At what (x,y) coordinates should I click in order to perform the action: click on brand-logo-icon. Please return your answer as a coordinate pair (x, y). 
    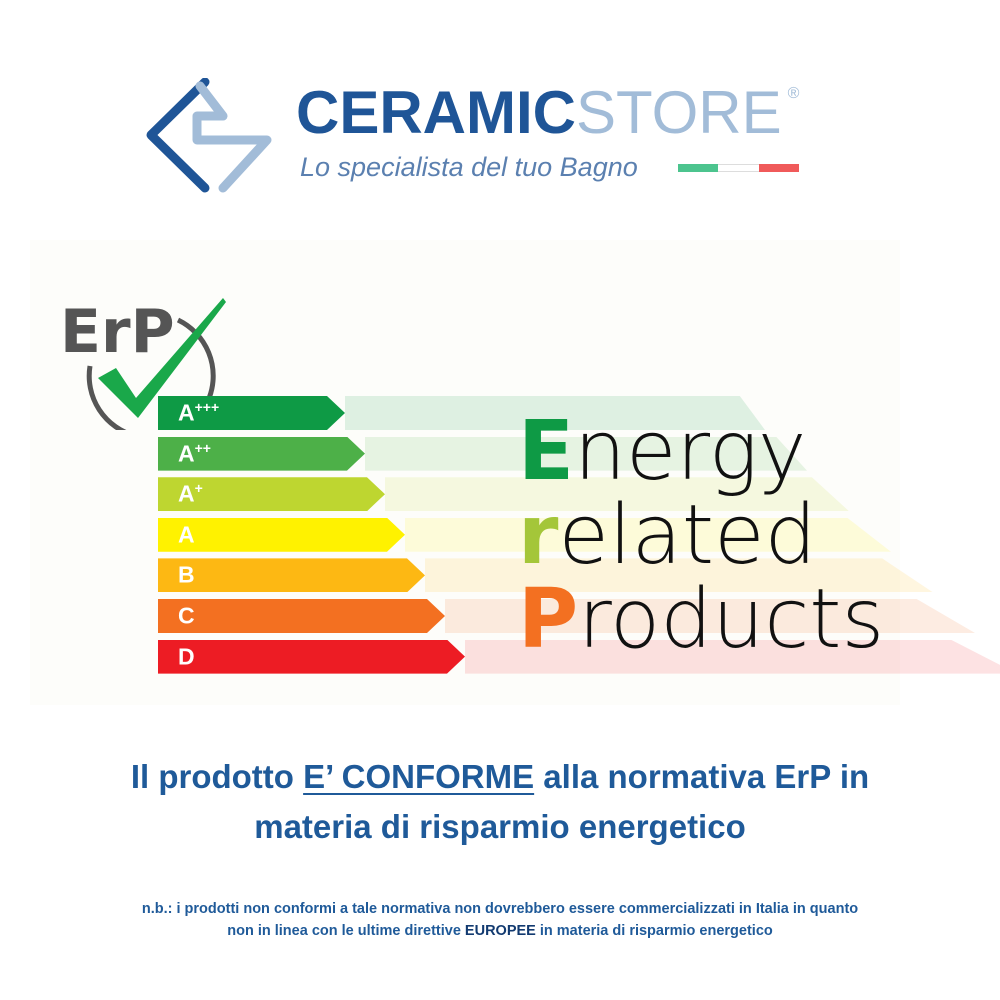
    Looking at the image, I should click on (210, 137).